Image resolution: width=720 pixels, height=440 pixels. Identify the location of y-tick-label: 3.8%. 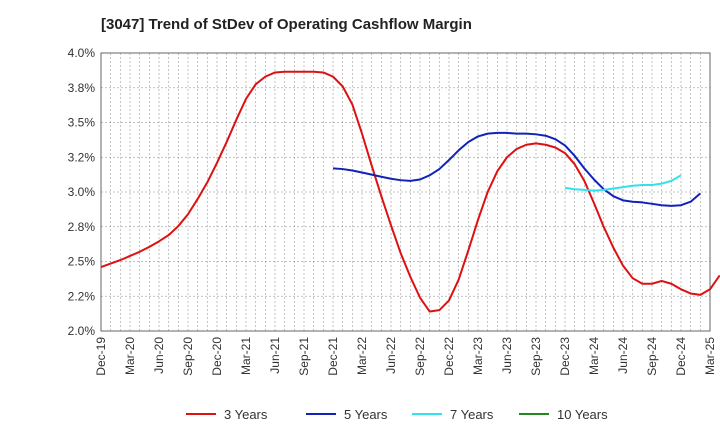
(82, 88).